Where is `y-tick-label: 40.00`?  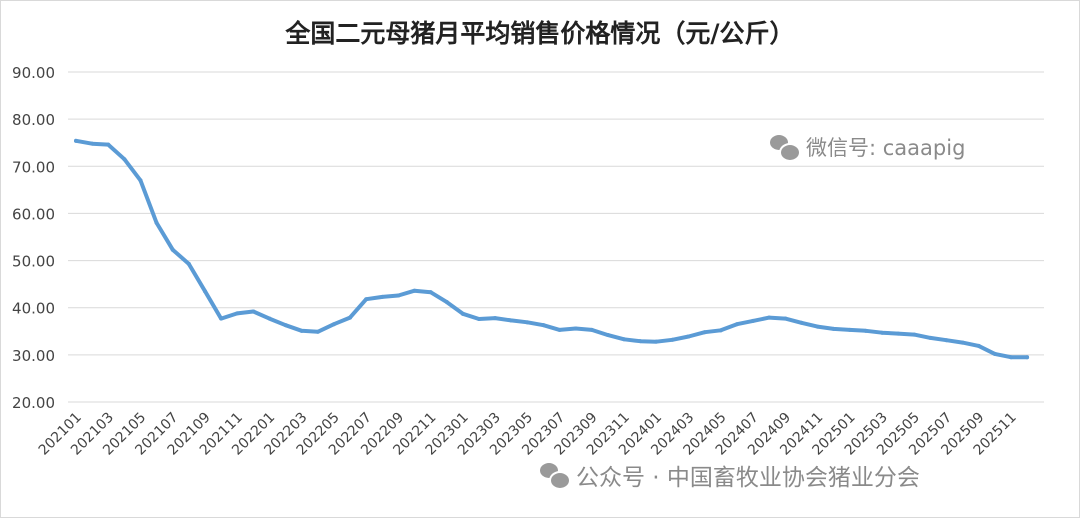 y-tick-label: 40.00 is located at coordinates (33, 309).